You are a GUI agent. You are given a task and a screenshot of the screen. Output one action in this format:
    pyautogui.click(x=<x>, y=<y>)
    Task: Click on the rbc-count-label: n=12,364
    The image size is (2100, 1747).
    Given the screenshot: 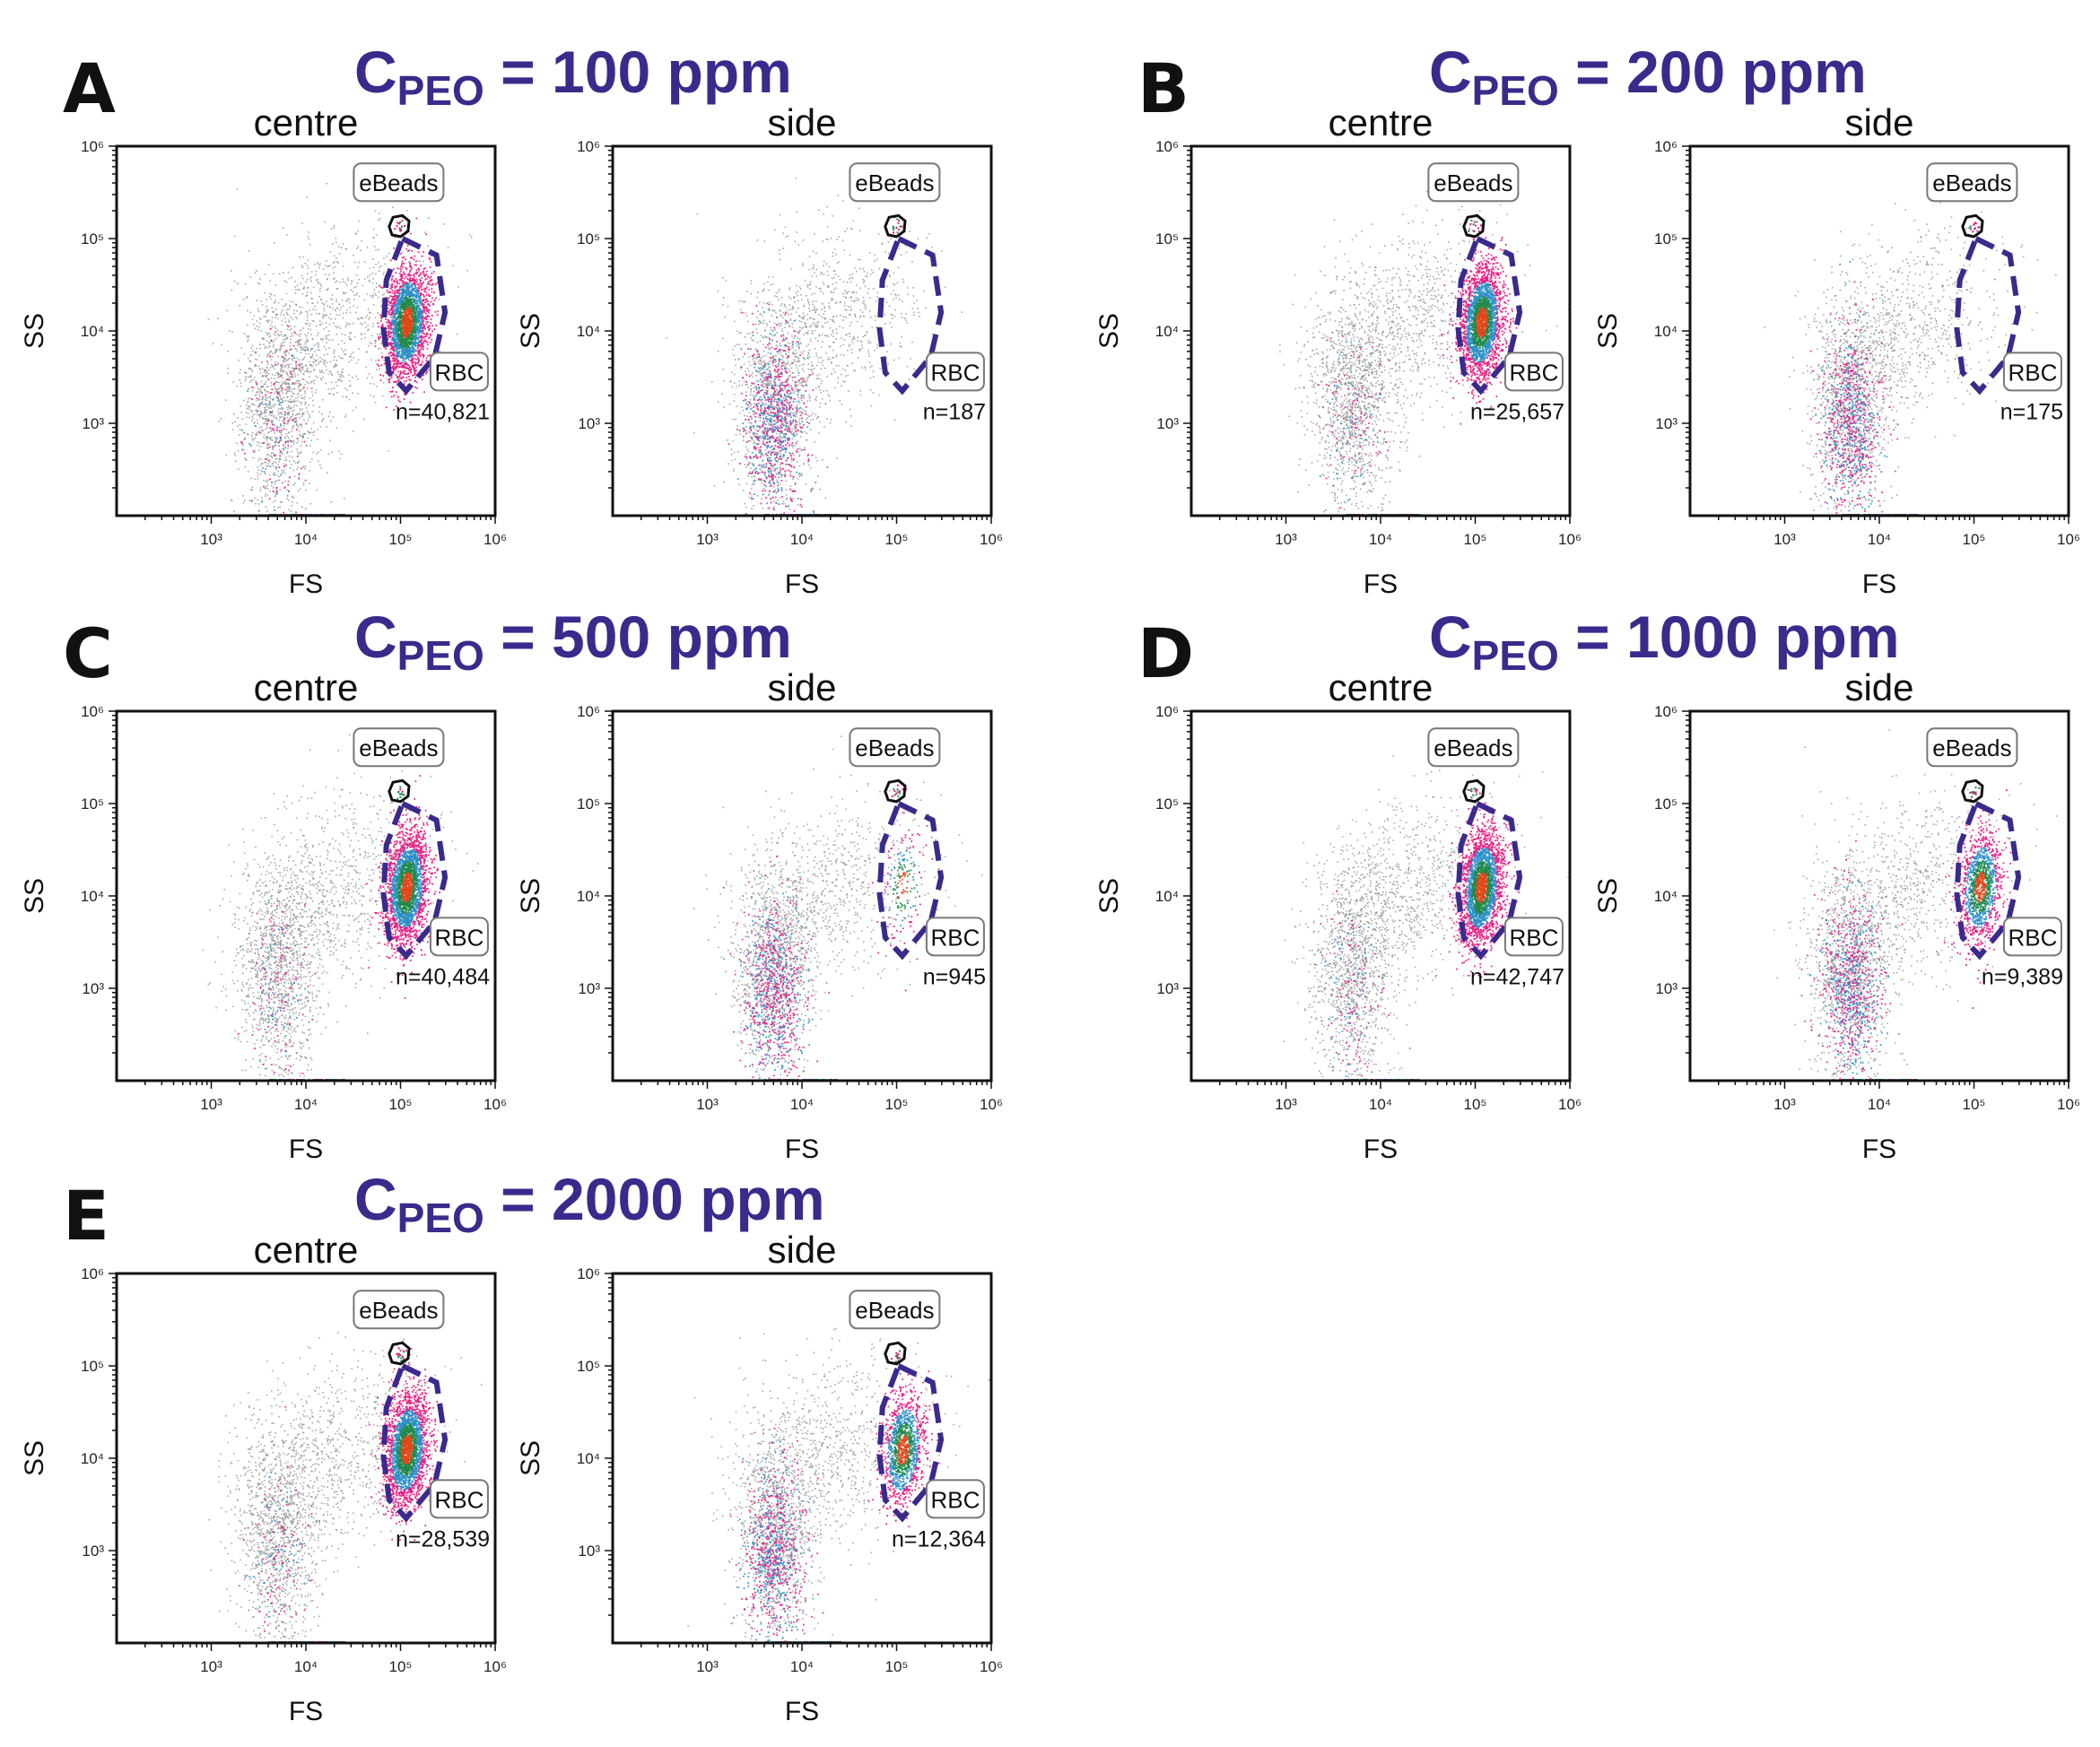 What is the action you would take?
    pyautogui.click(x=939, y=1539)
    